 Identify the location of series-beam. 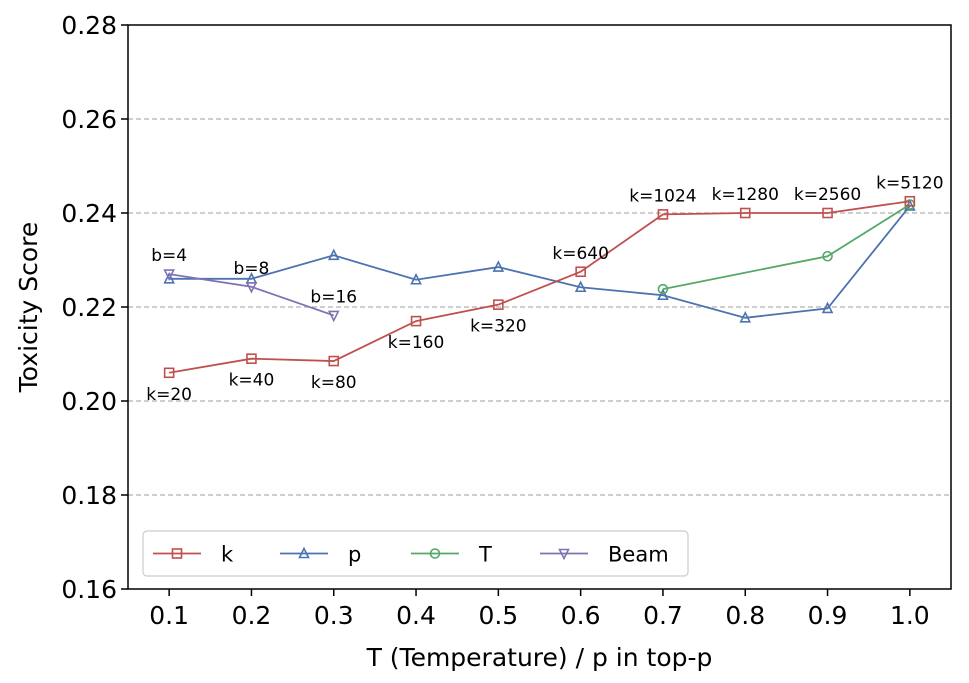
(251, 296).